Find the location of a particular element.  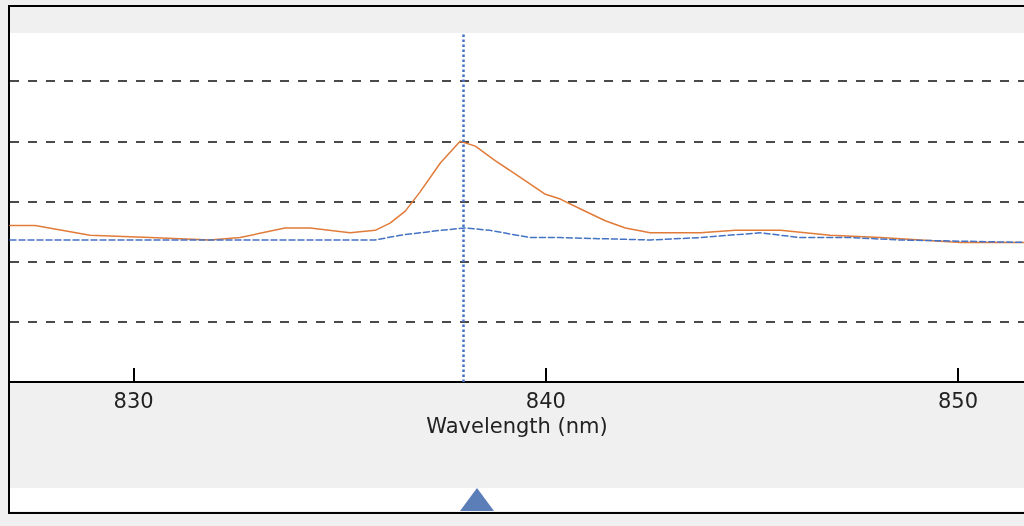

x-tick-label: 830 is located at coordinates (133, 400).